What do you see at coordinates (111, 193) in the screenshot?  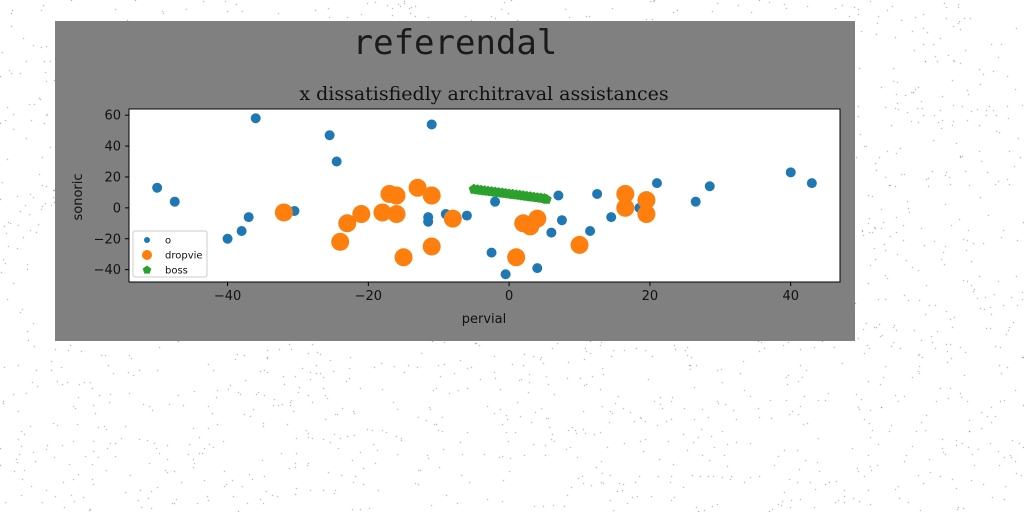 I see `y-axis-ticks: −40 −20 0 20 40 60` at bounding box center [111, 193].